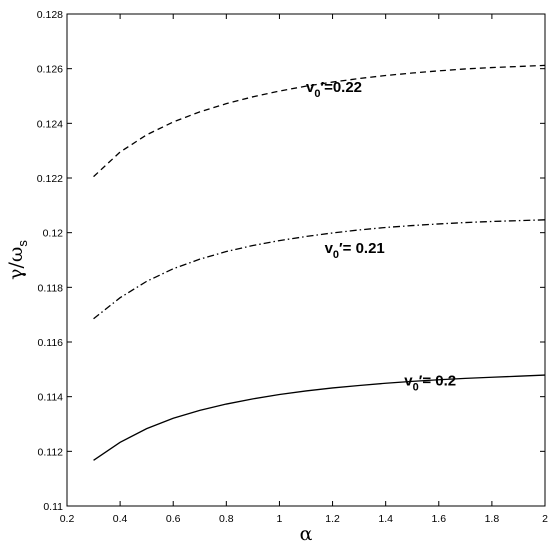 Image resolution: width=554 pixels, height=554 pixels. I want to click on series-label-2: v0′= 0.2, so click(430, 383).